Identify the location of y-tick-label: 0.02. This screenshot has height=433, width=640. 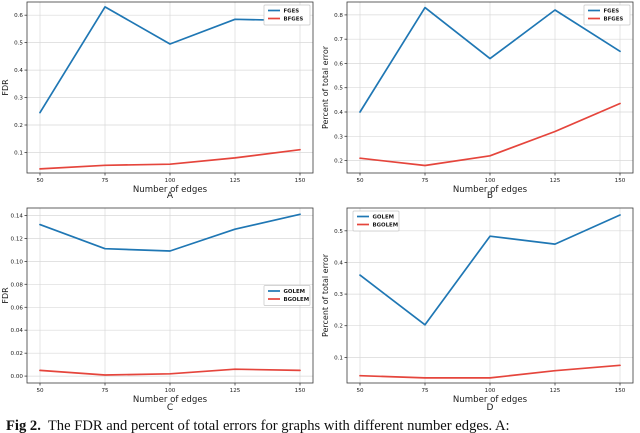
(17, 354).